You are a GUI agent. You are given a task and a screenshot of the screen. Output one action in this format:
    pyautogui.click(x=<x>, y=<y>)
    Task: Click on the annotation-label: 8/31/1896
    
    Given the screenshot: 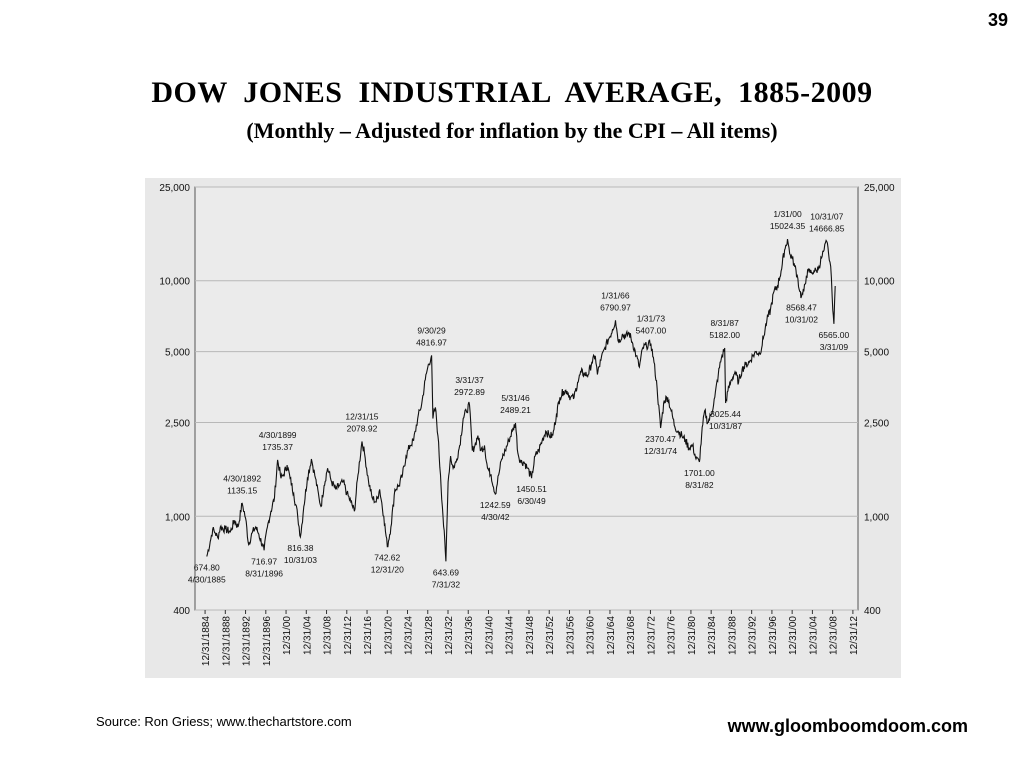 What is the action you would take?
    pyautogui.click(x=264, y=573)
    